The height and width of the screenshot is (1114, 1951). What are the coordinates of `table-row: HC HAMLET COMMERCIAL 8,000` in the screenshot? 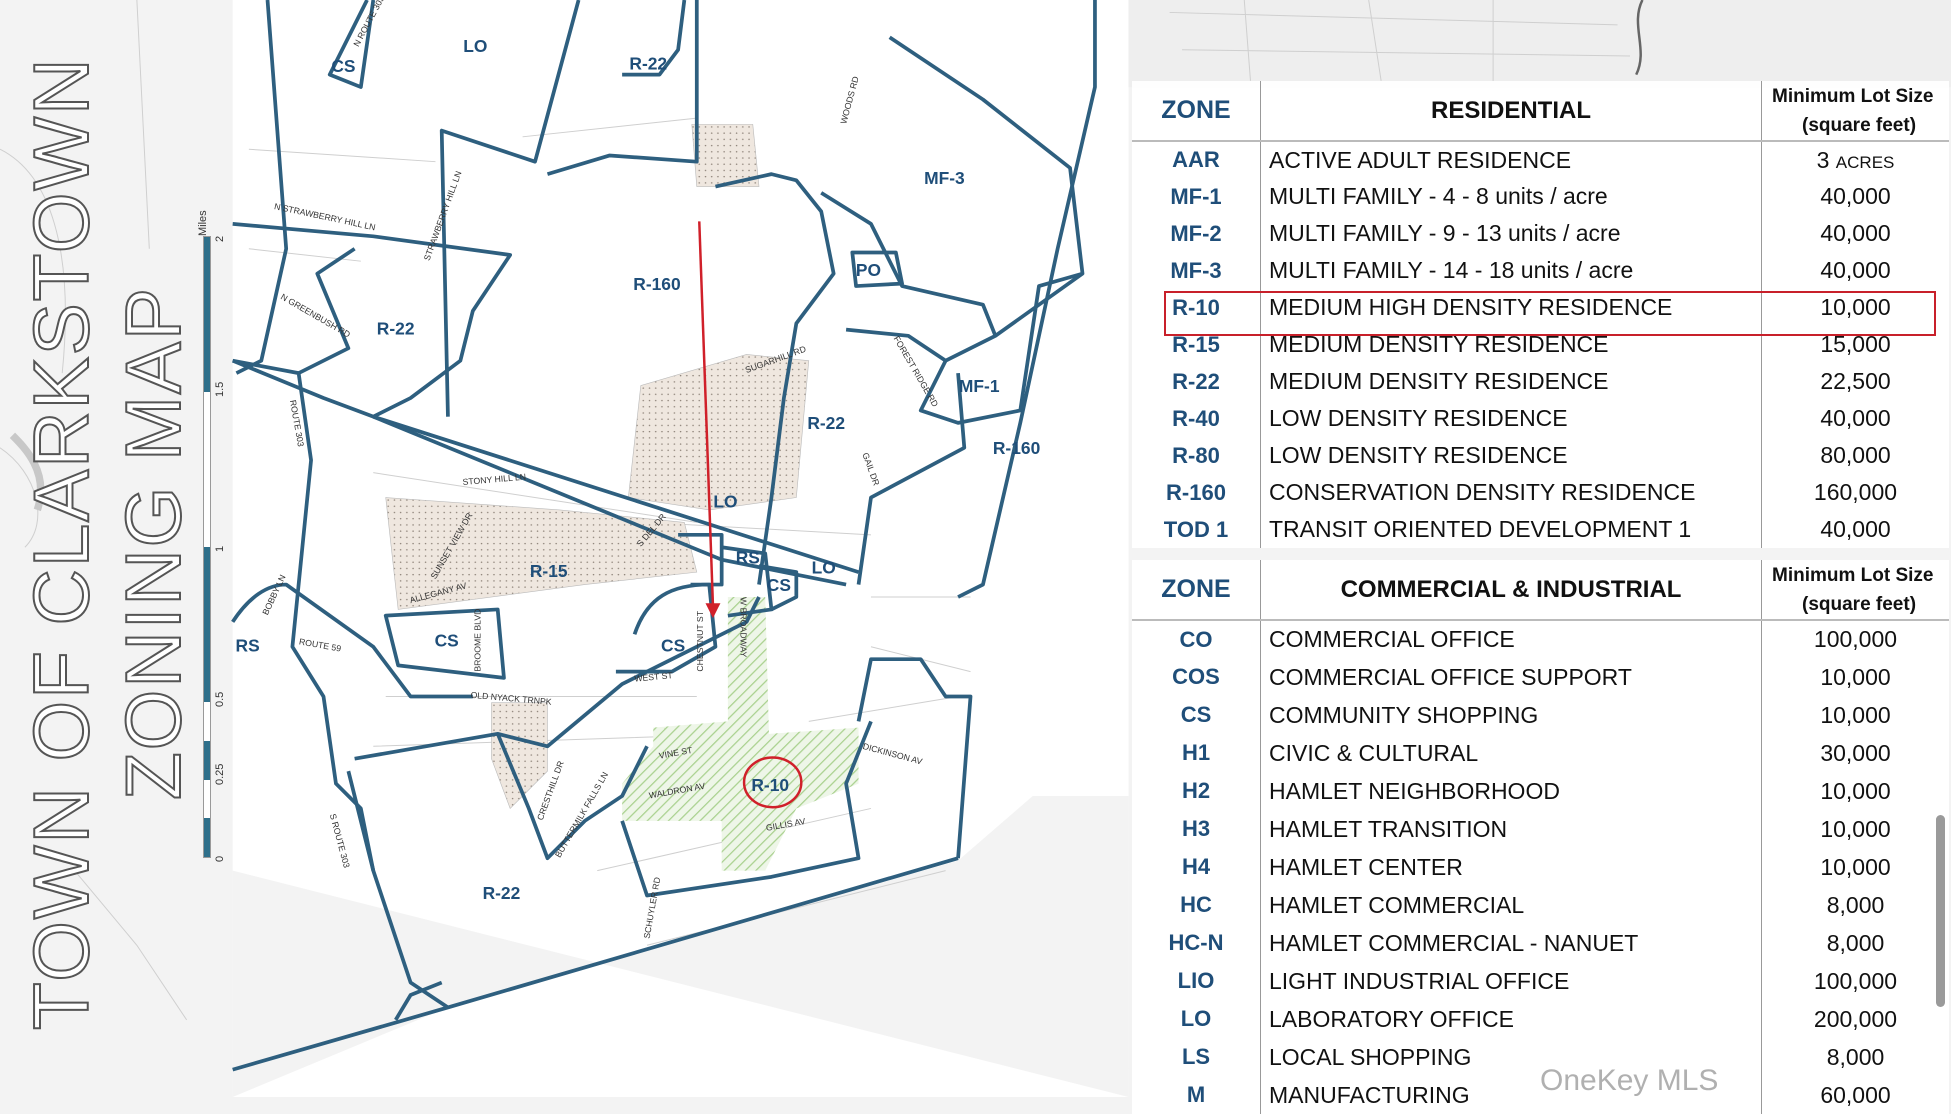 It's located at (1540, 905).